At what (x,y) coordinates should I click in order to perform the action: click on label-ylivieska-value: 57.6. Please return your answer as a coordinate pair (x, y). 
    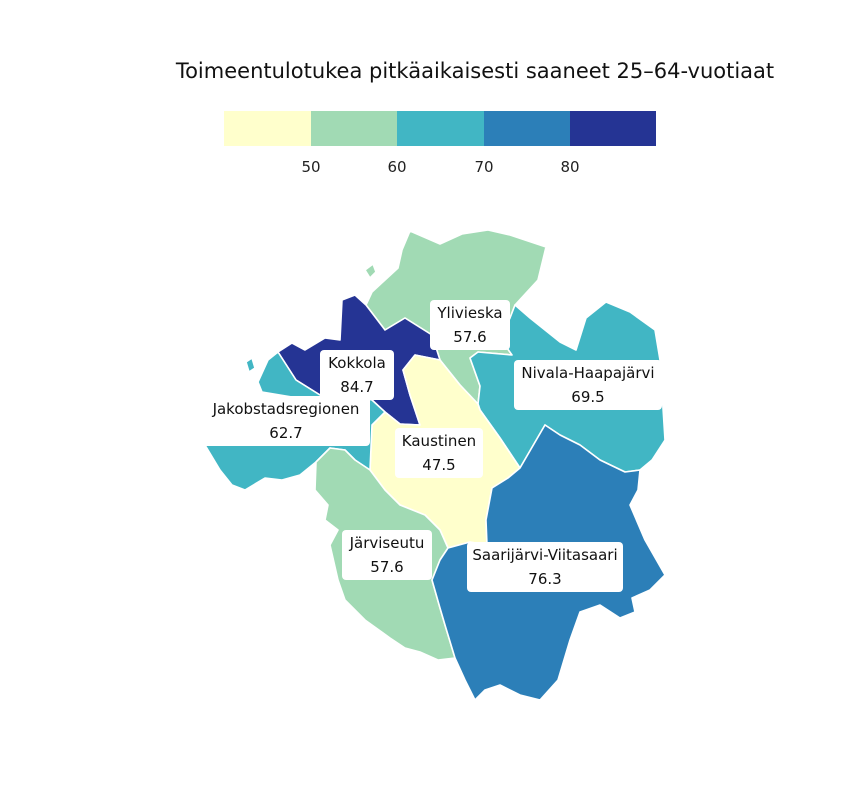
    Looking at the image, I should click on (469, 337).